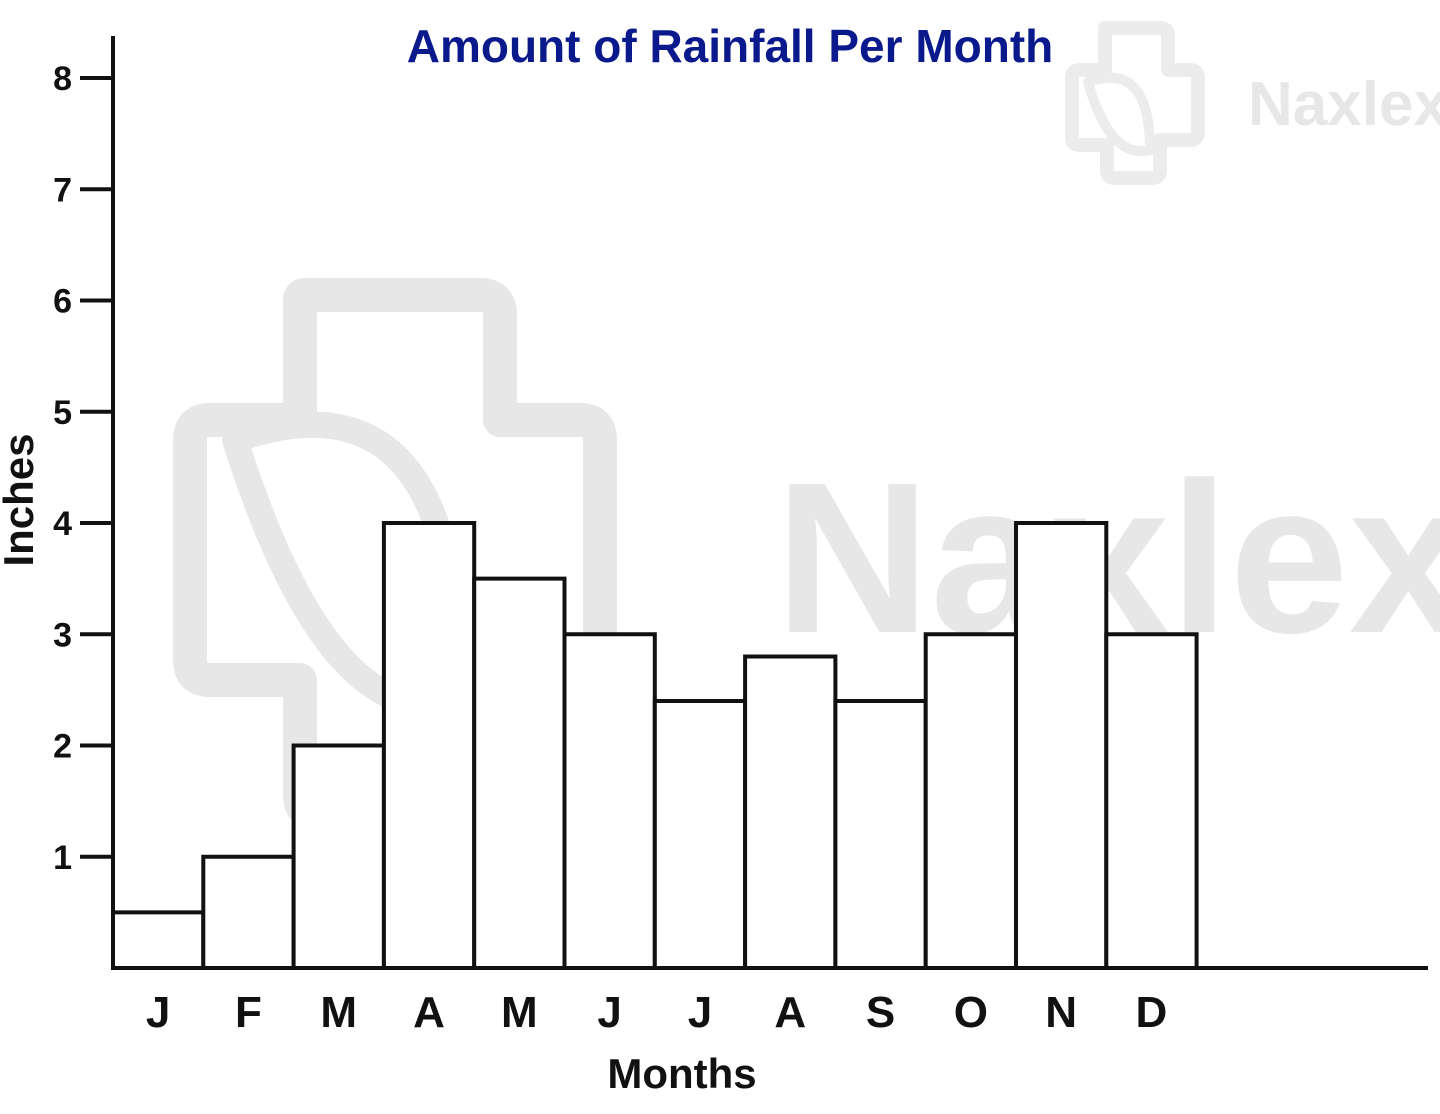 The width and height of the screenshot is (1440, 1114). I want to click on naxlex-logo-icon-small, so click(1135, 103).